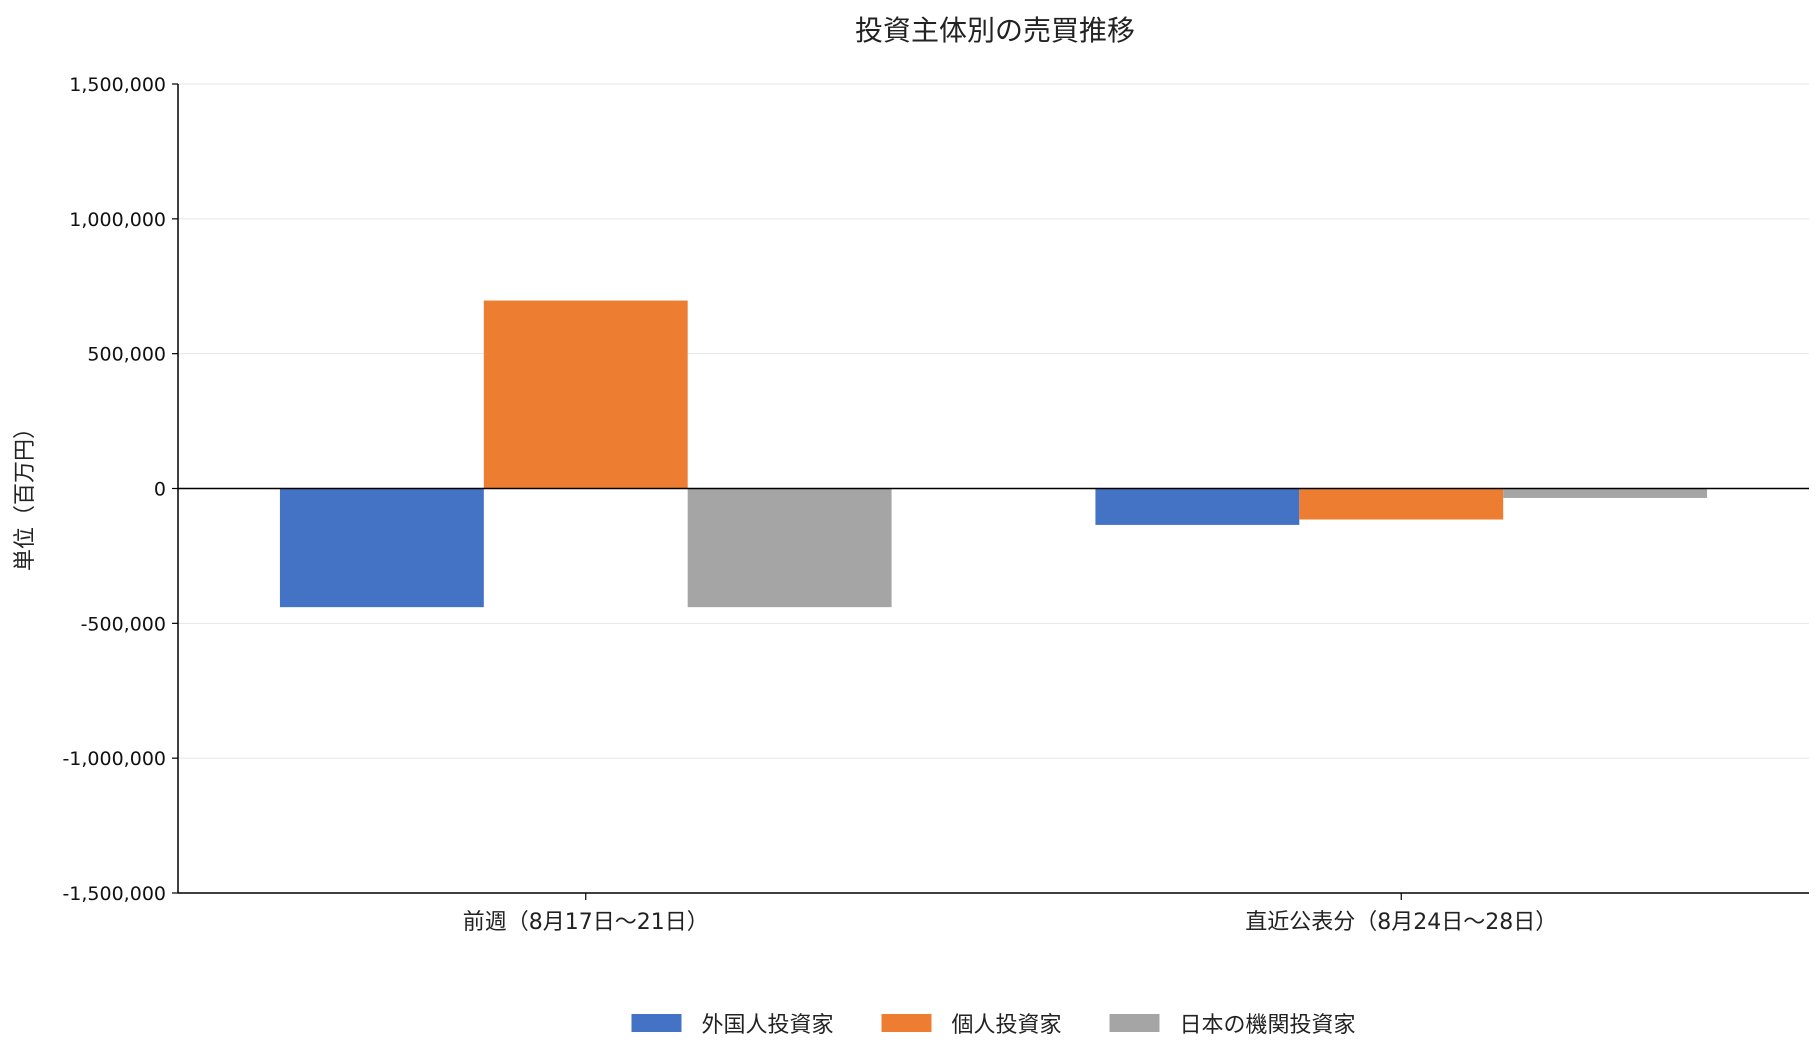  I want to click on legend: 外国人投資家 個人投資家 日本の機関投資家, so click(993, 1025).